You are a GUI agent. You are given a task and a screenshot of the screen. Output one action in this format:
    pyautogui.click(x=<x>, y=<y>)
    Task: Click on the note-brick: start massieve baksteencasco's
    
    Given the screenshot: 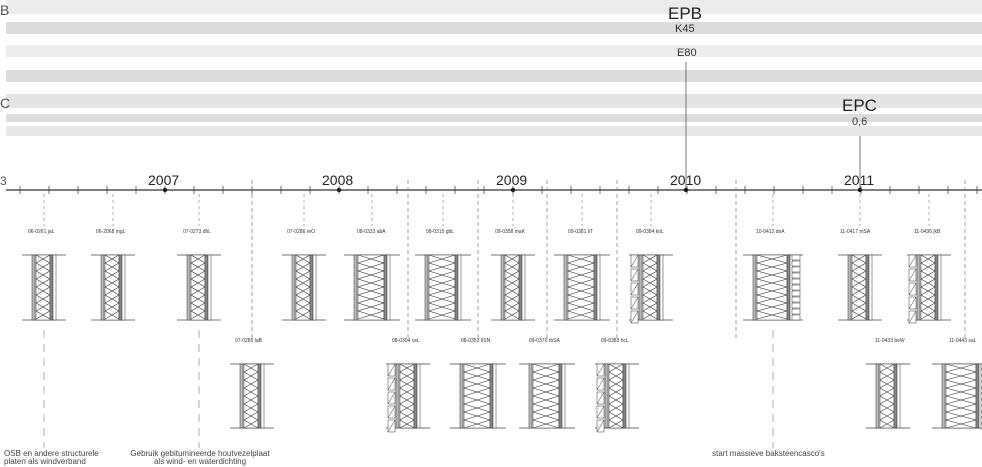 What is the action you would take?
    pyautogui.click(x=768, y=453)
    